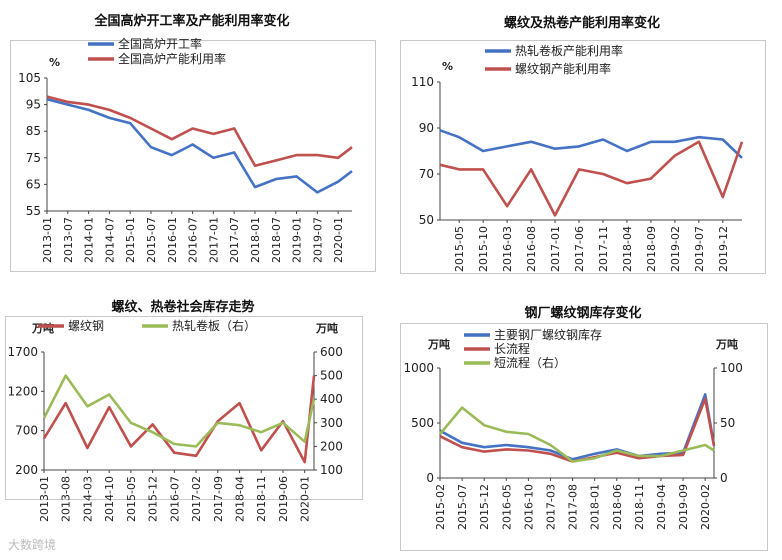 Image resolution: width=782 pixels, height=560 pixels. Describe the element at coordinates (418, 368) in the screenshot. I see `y-tick-label: 1000` at that location.